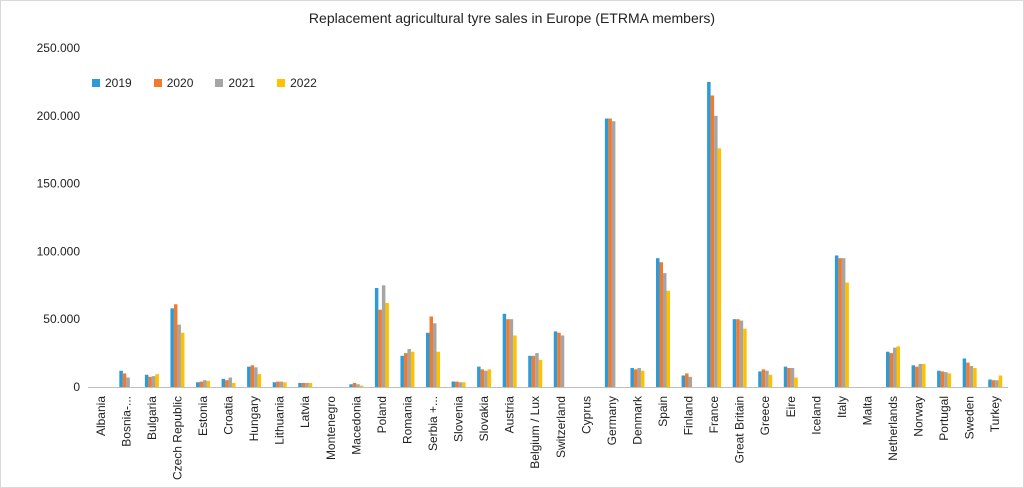 This screenshot has height=488, width=1024. Describe the element at coordinates (356, 425) in the screenshot. I see `x-tick-label: Macedonia` at that location.